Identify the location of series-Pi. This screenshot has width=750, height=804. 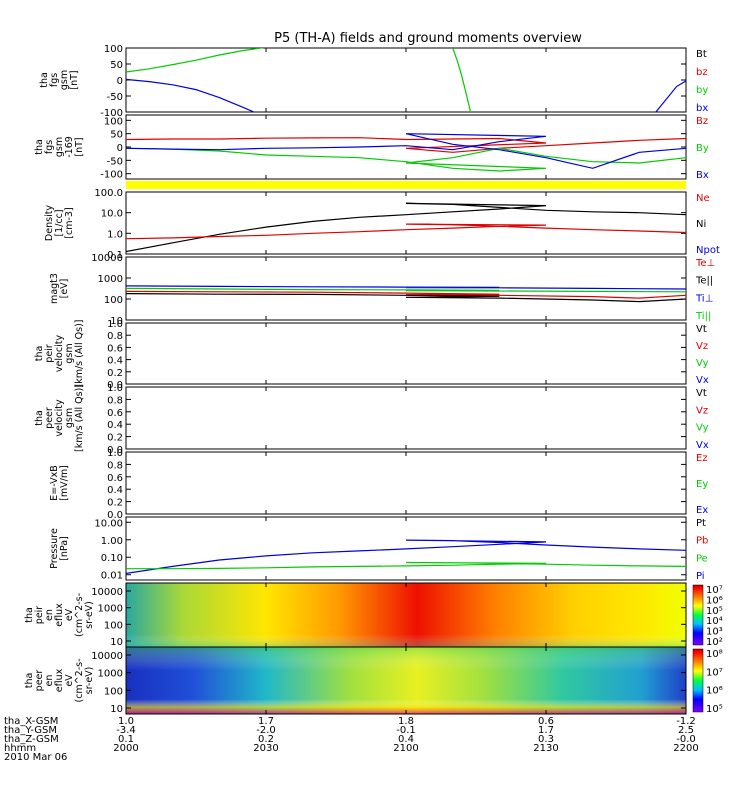
(406, 556).